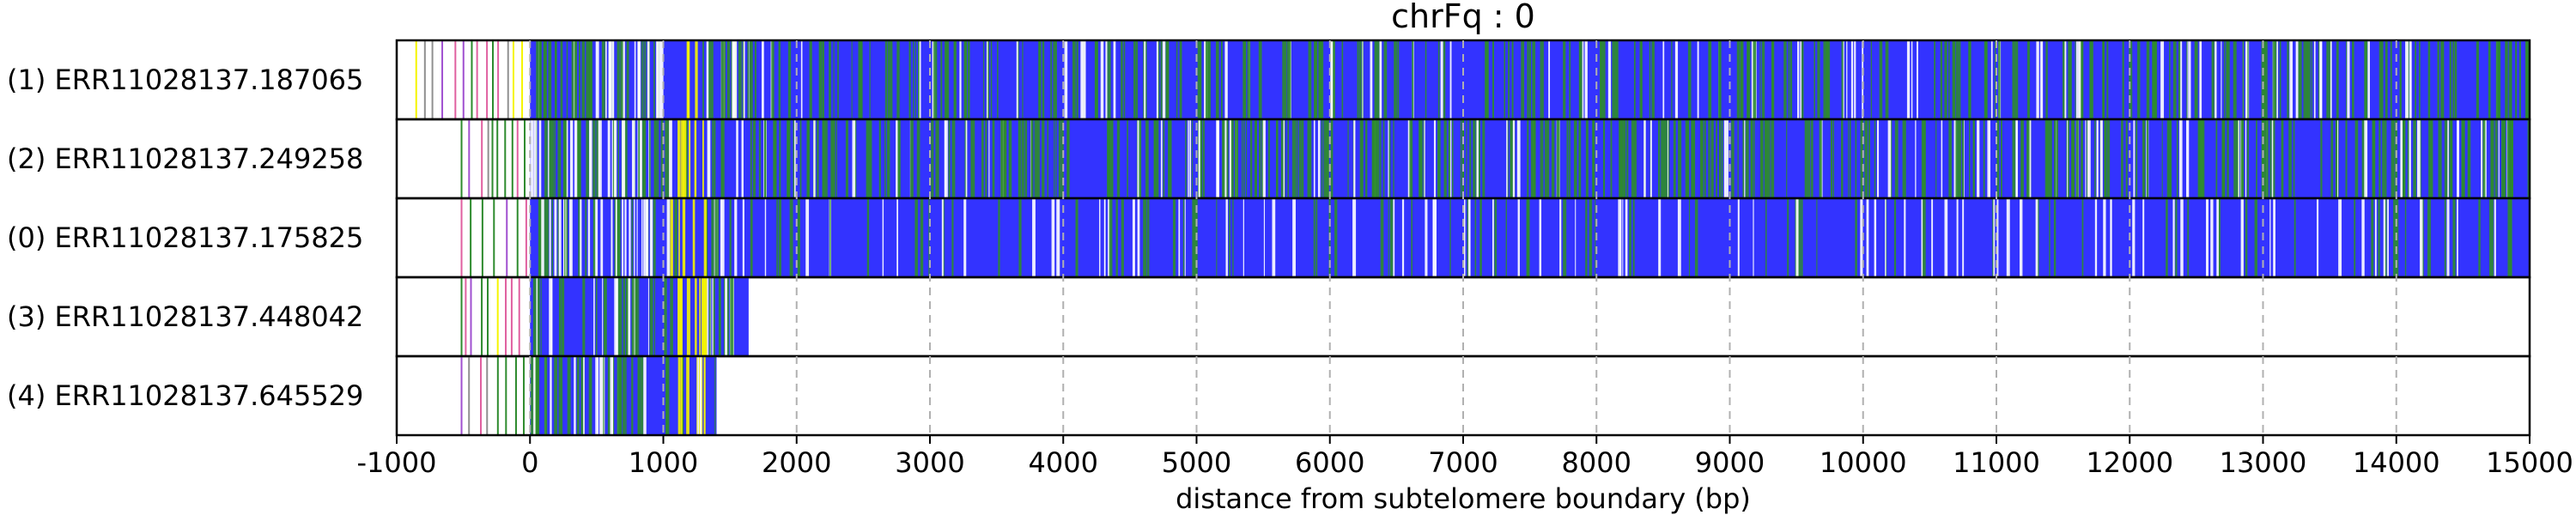 The width and height of the screenshot is (2576, 515). Describe the element at coordinates (929, 462) in the screenshot. I see `x-tick-label: 3000` at that location.